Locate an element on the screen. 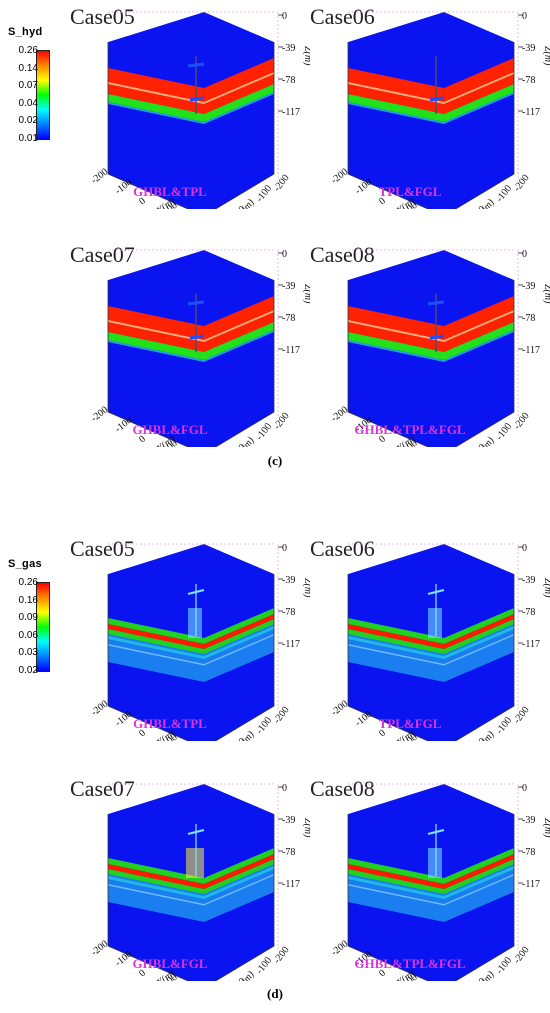 The width and height of the screenshot is (550, 1013). case-title: Case05 is located at coordinates (102, 548).